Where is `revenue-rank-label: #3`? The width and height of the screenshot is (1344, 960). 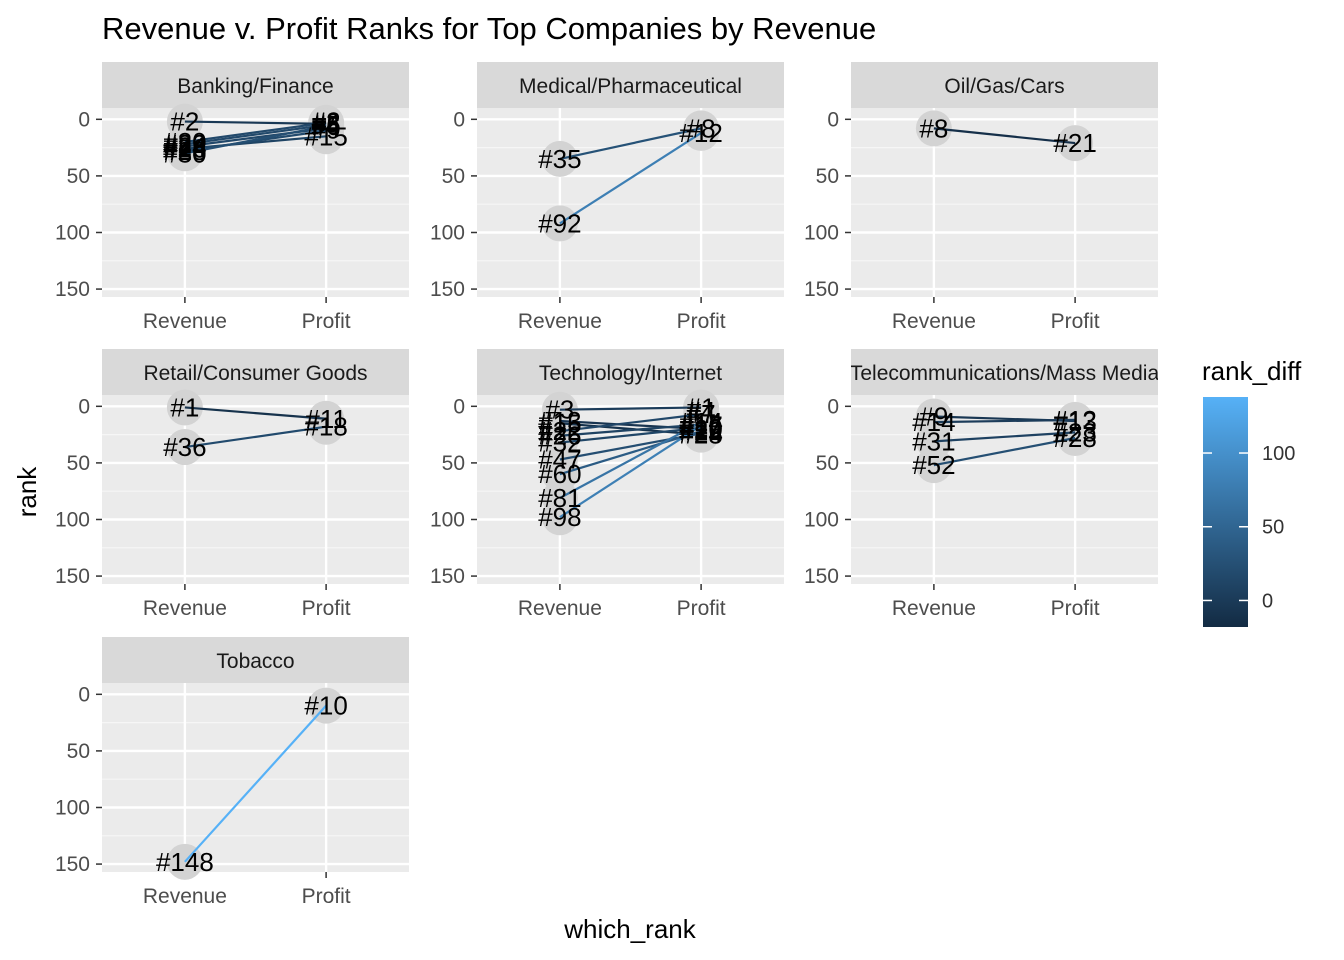 revenue-rank-label: #3 is located at coordinates (559, 410).